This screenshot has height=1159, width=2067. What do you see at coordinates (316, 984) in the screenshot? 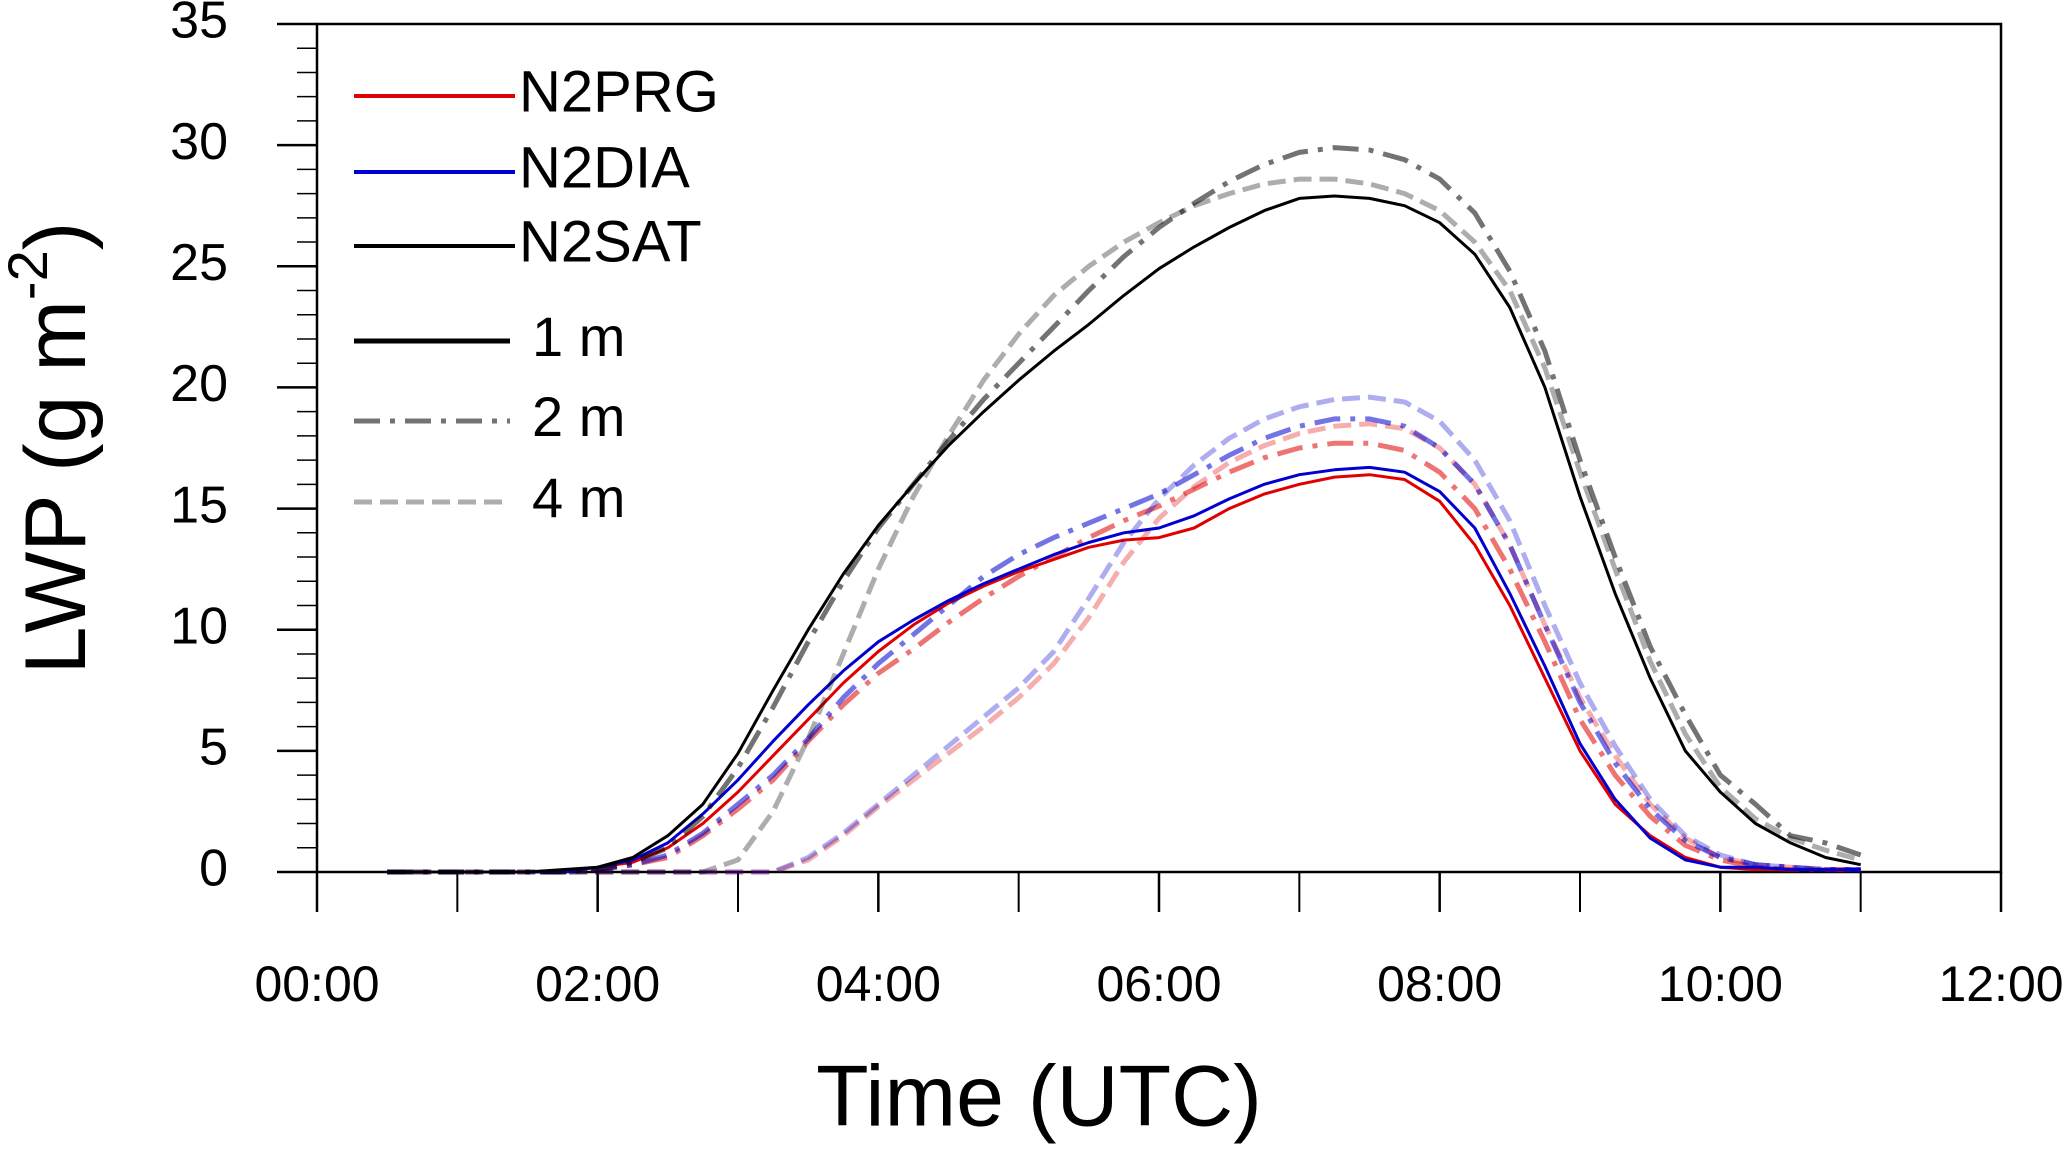
I see `x-tick-label: 00:00` at bounding box center [316, 984].